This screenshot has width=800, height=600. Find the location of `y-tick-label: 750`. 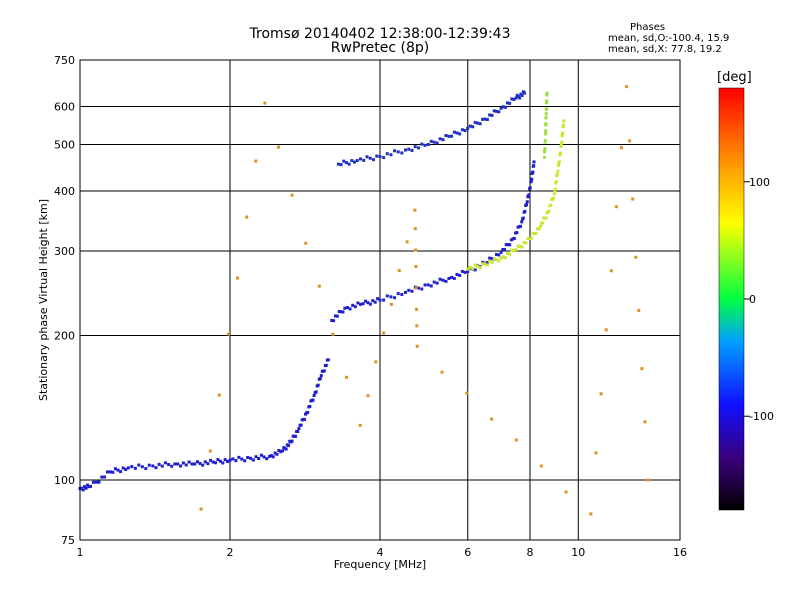

y-tick-label: 750 is located at coordinates (64, 60).